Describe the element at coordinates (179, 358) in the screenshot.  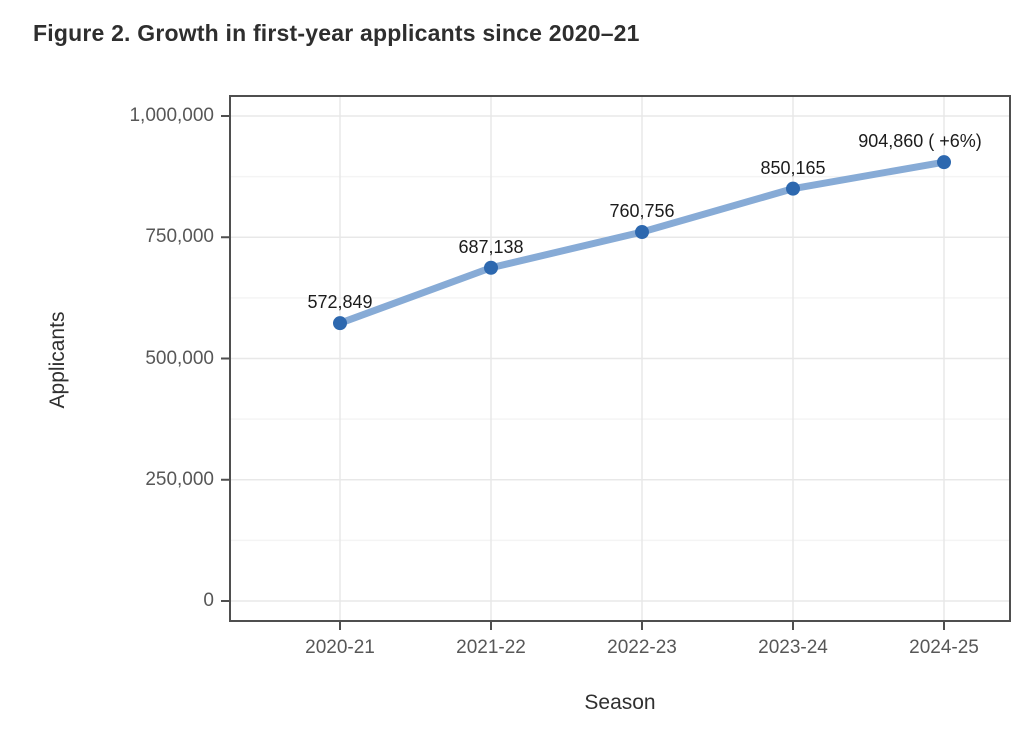
I see `y-tick-label: 500,000` at that location.